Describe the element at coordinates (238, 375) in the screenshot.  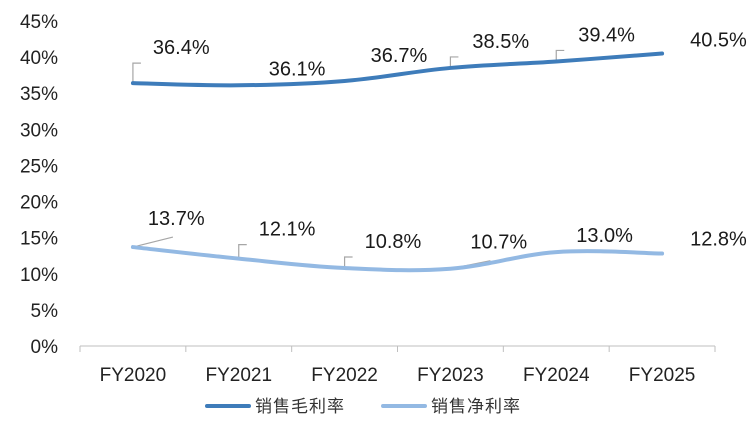
I see `x-tick-label: FY2021` at that location.